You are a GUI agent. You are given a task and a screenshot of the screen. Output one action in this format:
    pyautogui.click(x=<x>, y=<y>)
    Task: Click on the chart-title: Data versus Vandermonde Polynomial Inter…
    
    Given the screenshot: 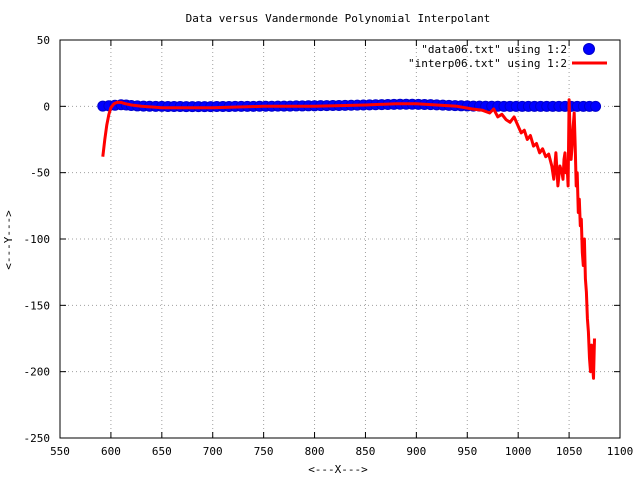 What is the action you would take?
    pyautogui.click(x=338, y=18)
    